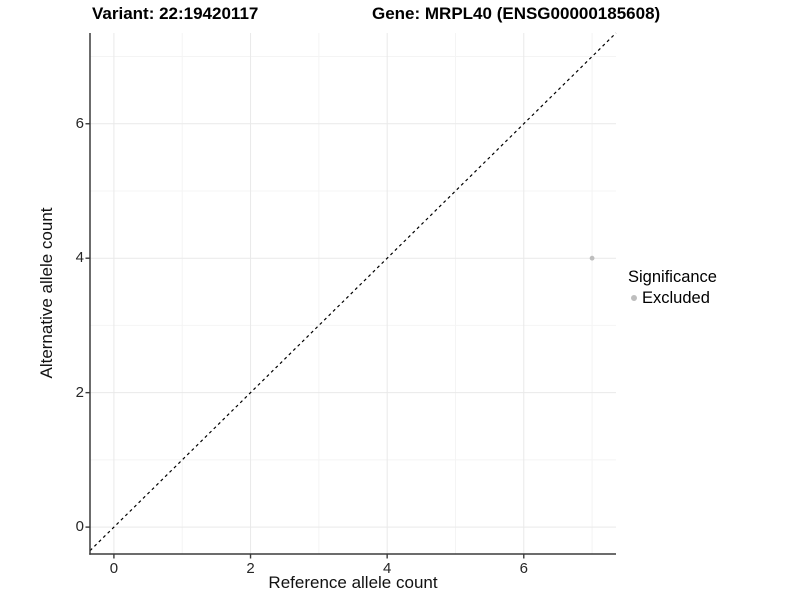 Image resolution: width=800 pixels, height=600 pixels. I want to click on x-tick-label: 0, so click(114, 568).